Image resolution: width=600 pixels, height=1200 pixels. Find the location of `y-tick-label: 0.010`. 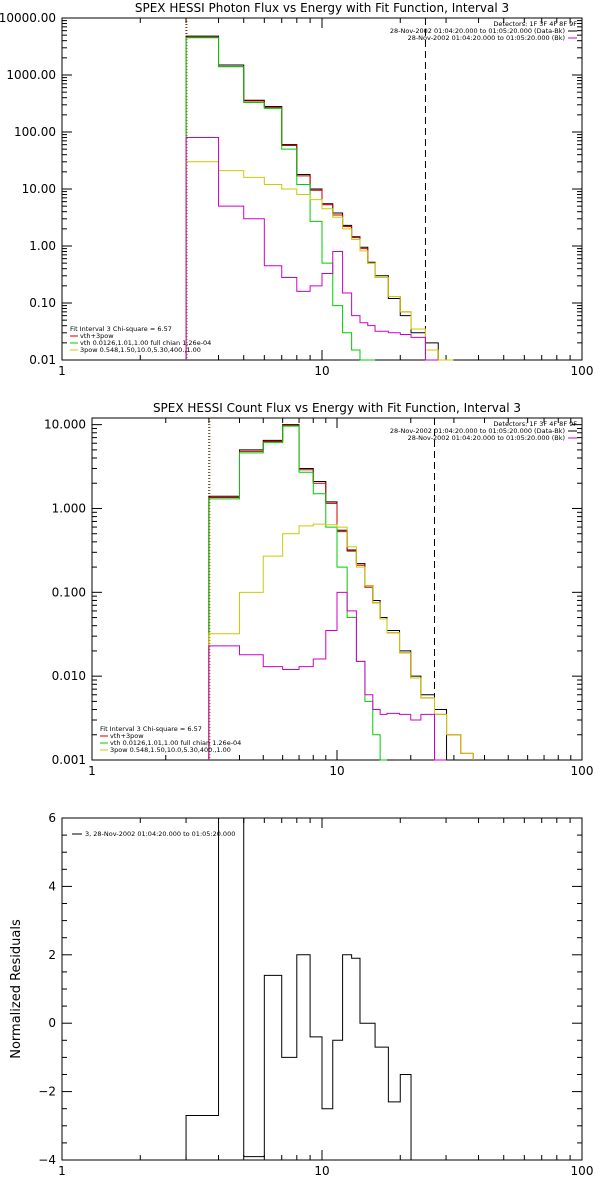

y-tick-label: 0.010 is located at coordinates (69, 676).